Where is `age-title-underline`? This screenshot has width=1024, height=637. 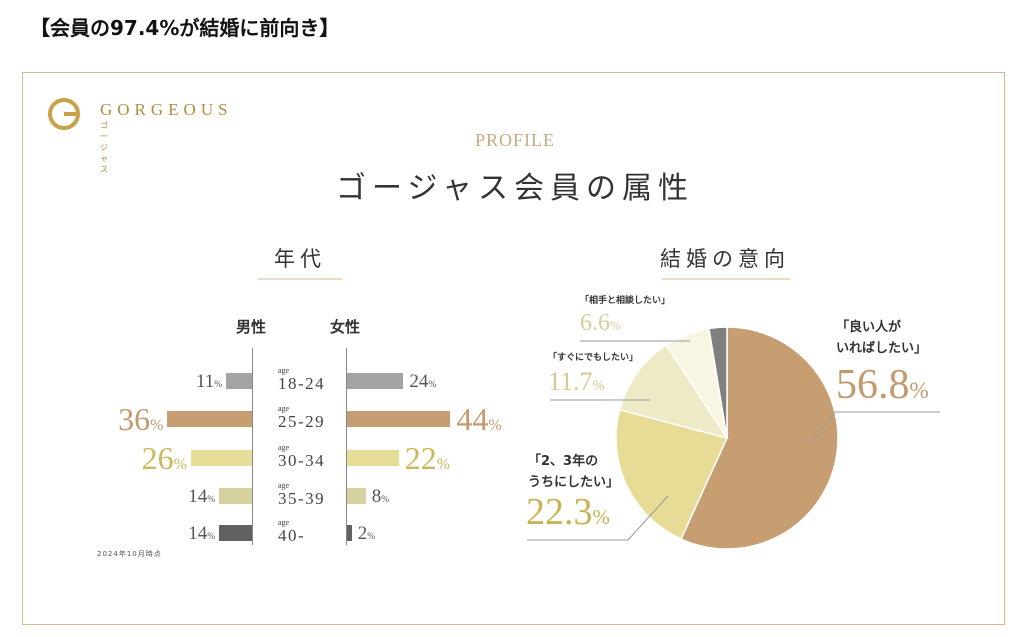
age-title-underline is located at coordinates (300, 279).